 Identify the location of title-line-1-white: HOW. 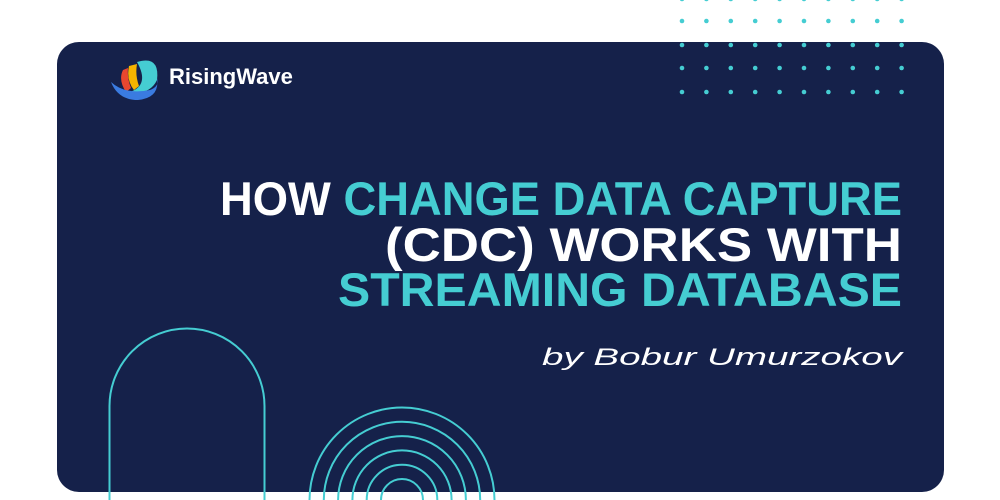
(281, 198).